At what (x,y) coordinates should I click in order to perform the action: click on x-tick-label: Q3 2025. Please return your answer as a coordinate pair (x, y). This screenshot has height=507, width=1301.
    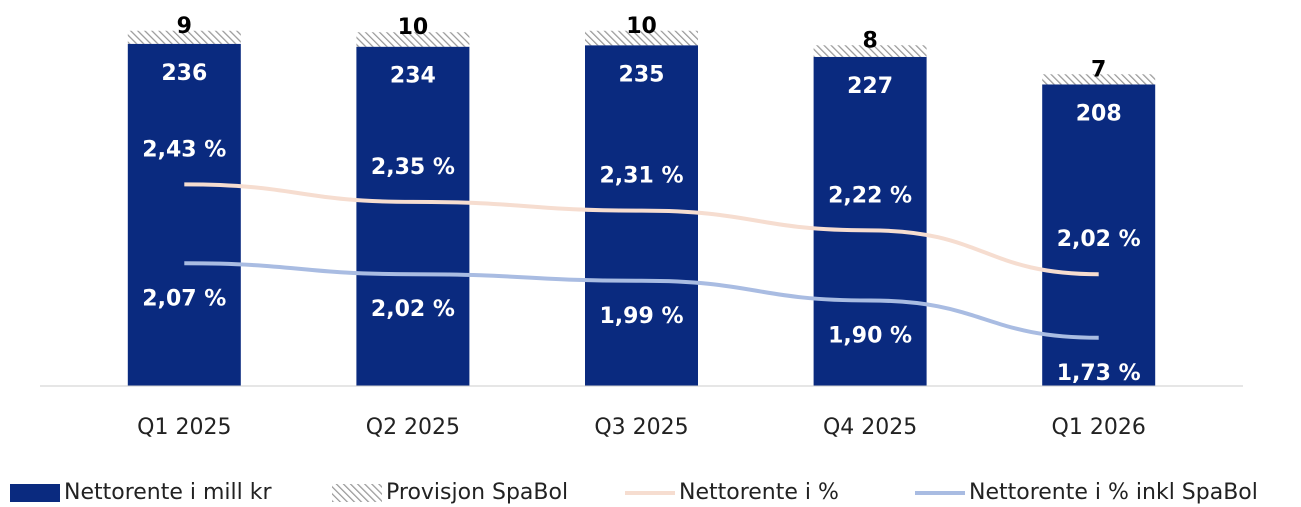
    Looking at the image, I should click on (641, 427).